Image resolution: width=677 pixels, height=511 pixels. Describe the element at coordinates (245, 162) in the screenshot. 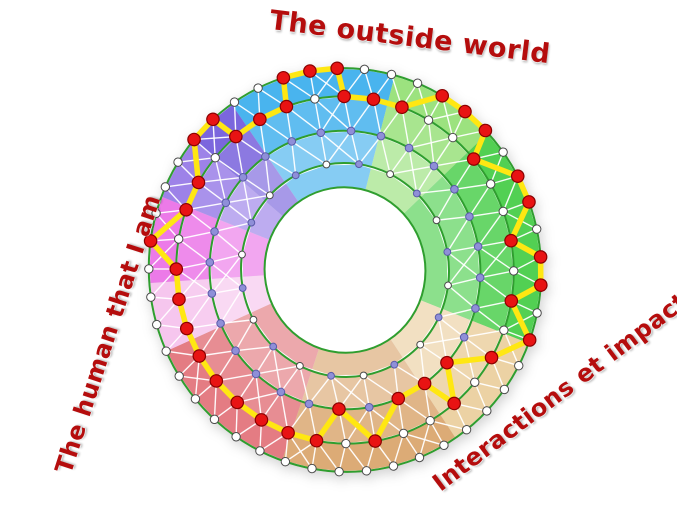

I see `sector-slate-purple` at that location.